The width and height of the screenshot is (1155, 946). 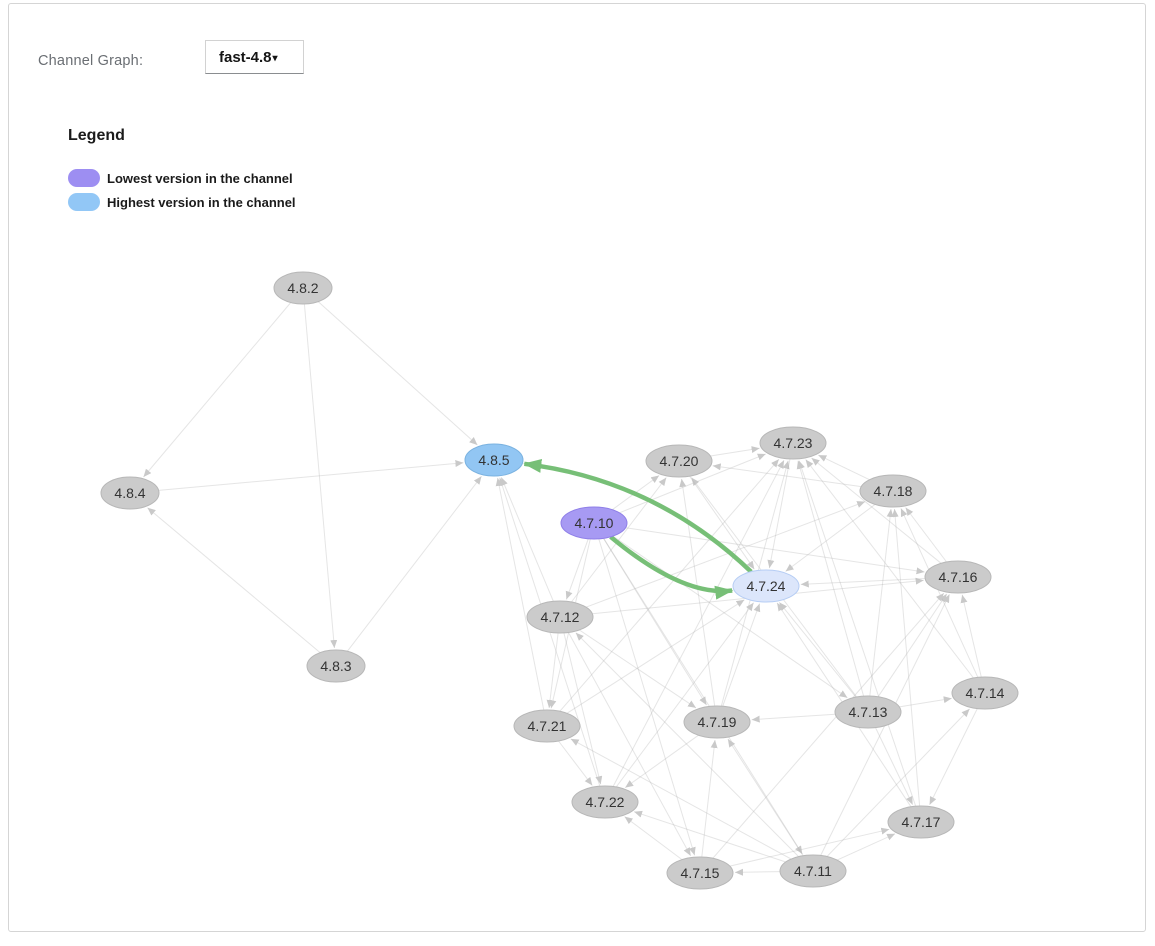 I want to click on legend-title: Legend, so click(x=96, y=135).